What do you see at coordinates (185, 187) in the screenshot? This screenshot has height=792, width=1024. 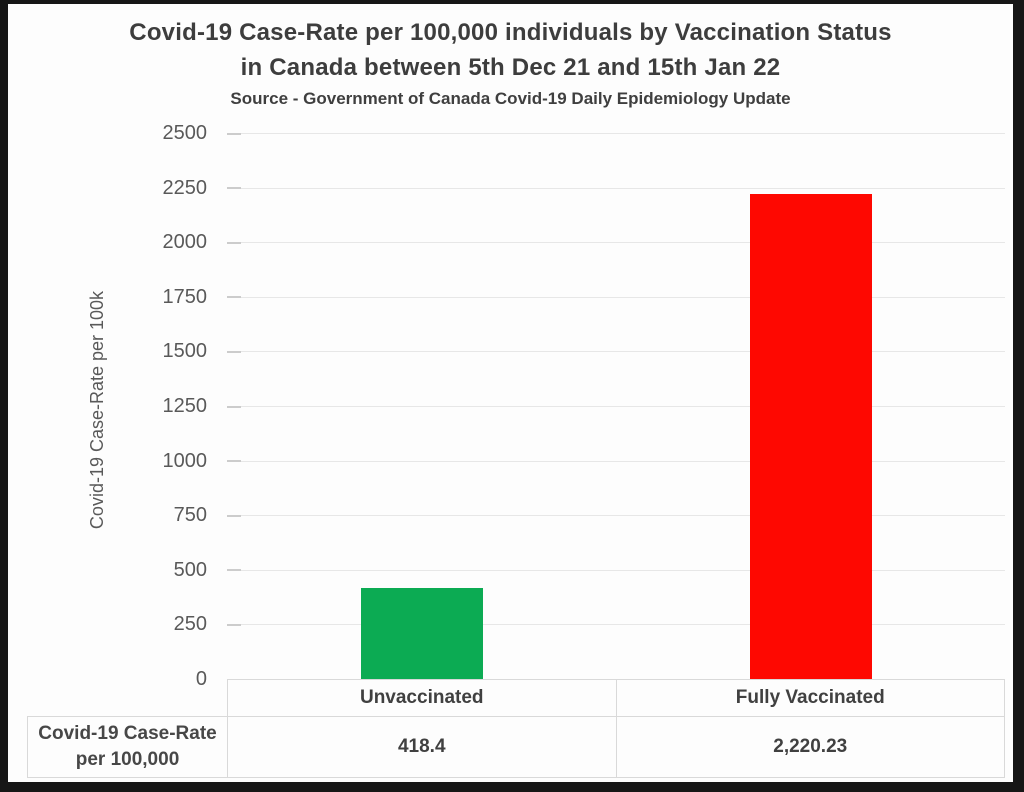 I see `y-tick-label: 2250` at bounding box center [185, 187].